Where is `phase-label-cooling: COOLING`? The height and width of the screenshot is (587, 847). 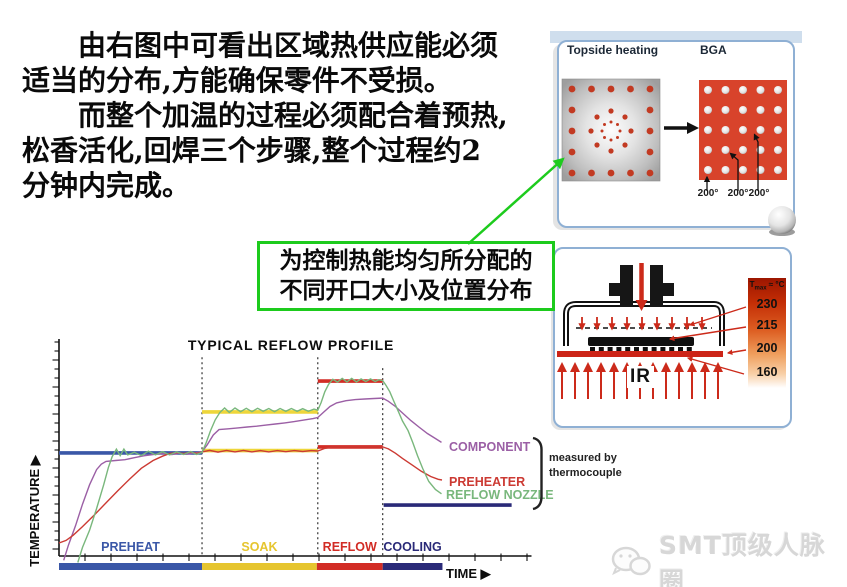 phase-label-cooling: COOLING is located at coordinates (412, 547).